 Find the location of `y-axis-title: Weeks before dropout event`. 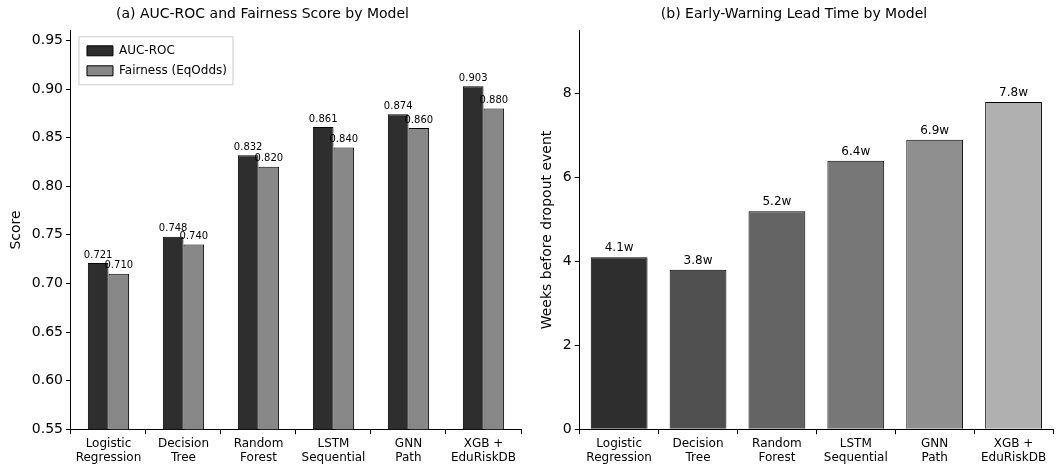

y-axis-title: Weeks before dropout event is located at coordinates (546, 230).